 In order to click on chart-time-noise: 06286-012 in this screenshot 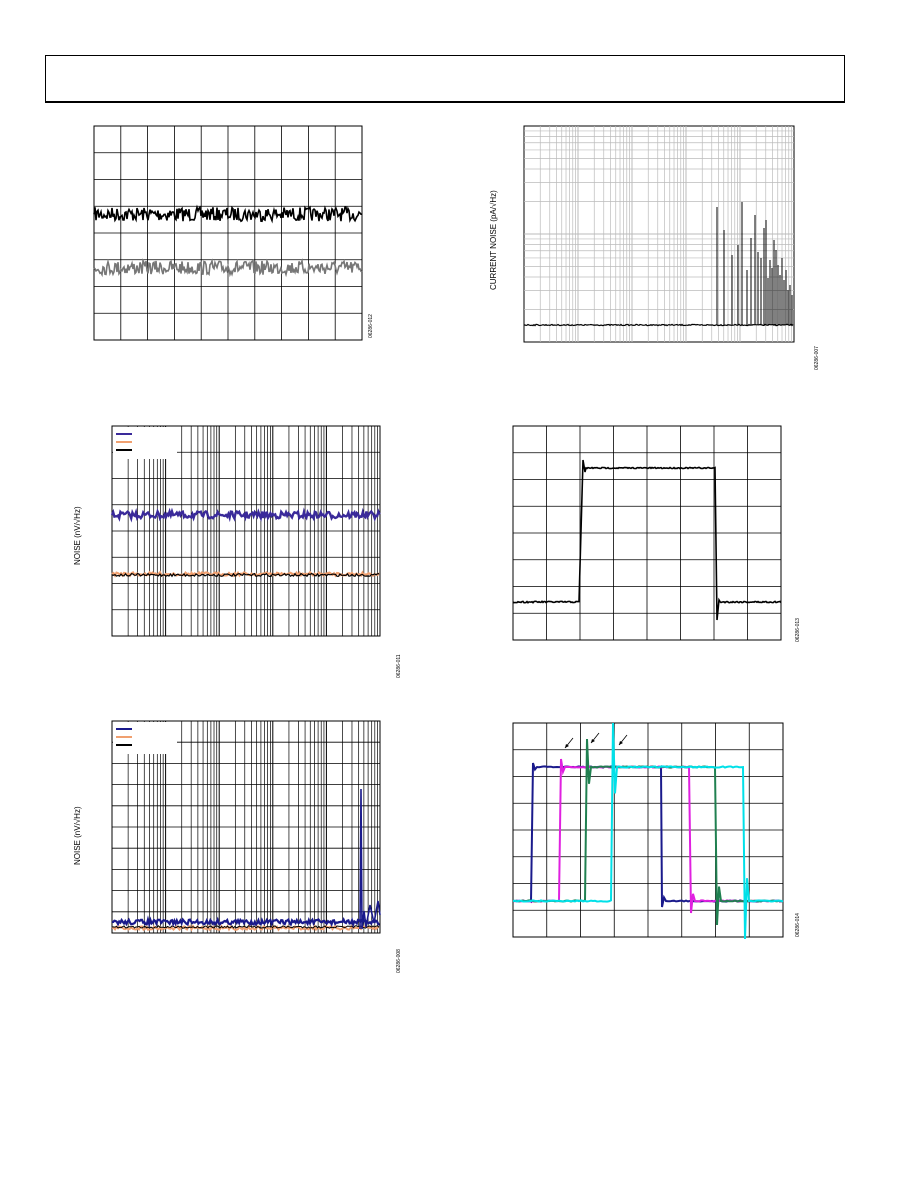, I will do `click(233, 233)`.